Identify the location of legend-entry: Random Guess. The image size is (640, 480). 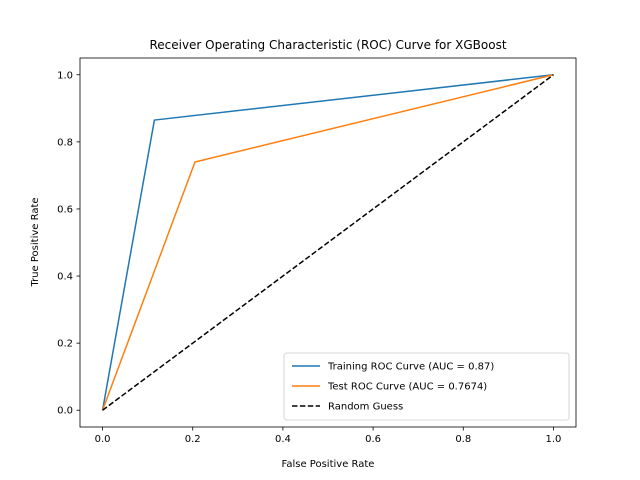
(365, 407).